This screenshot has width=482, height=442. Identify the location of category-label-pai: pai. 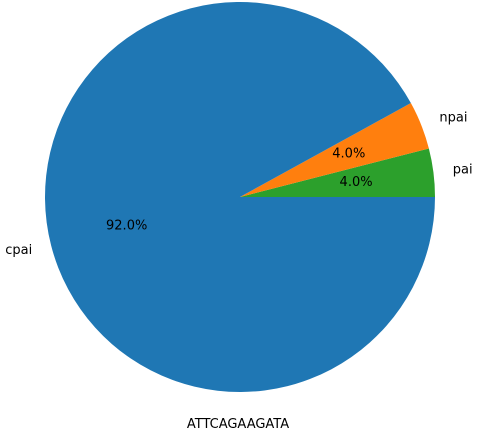
(463, 170).